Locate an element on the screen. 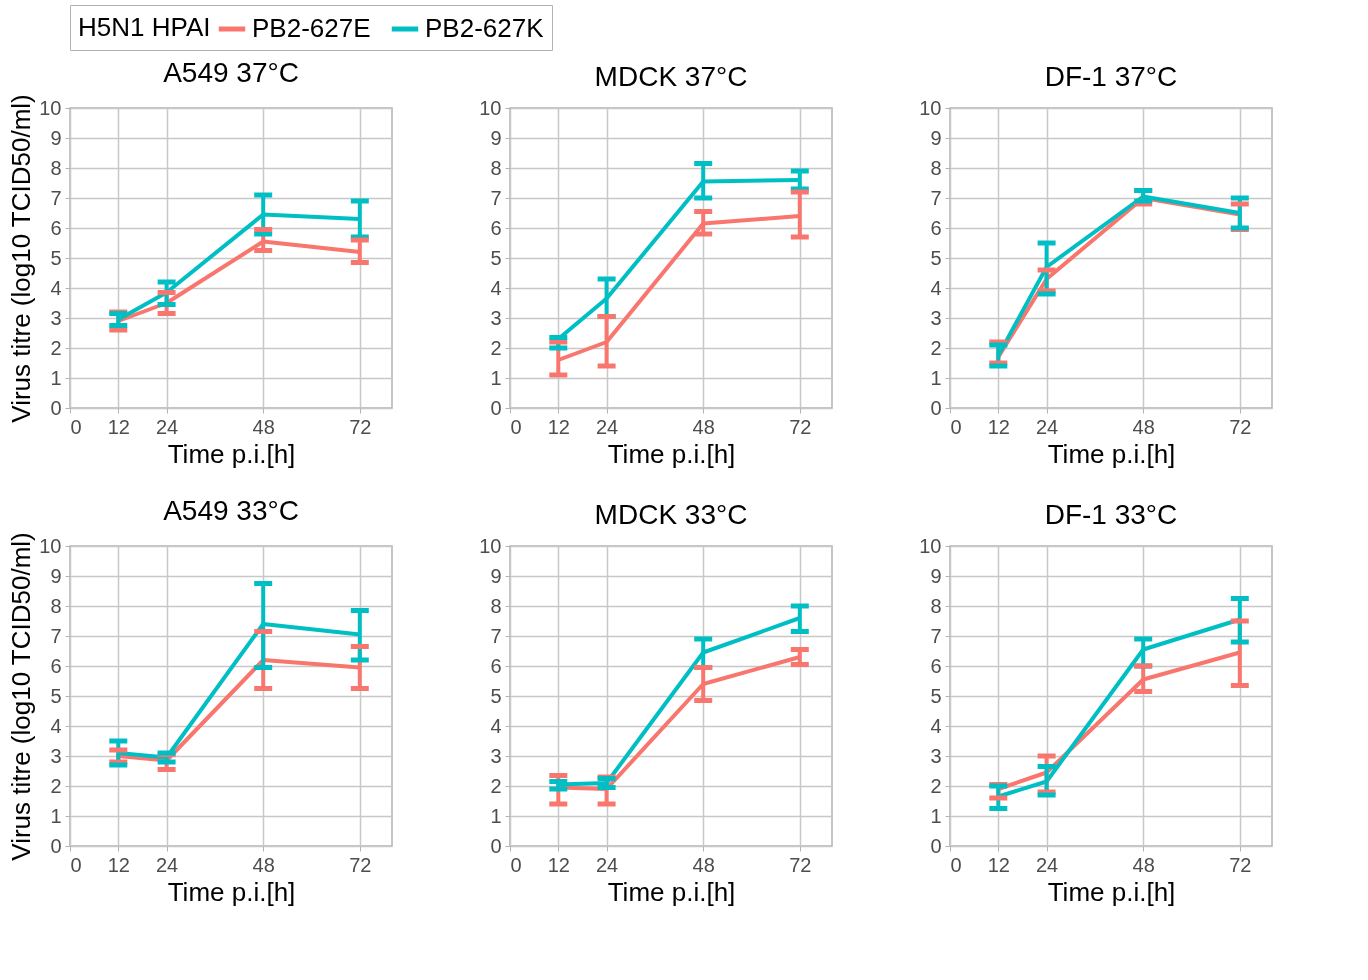  chart-title: DF-1 37°C is located at coordinates (1111, 76).